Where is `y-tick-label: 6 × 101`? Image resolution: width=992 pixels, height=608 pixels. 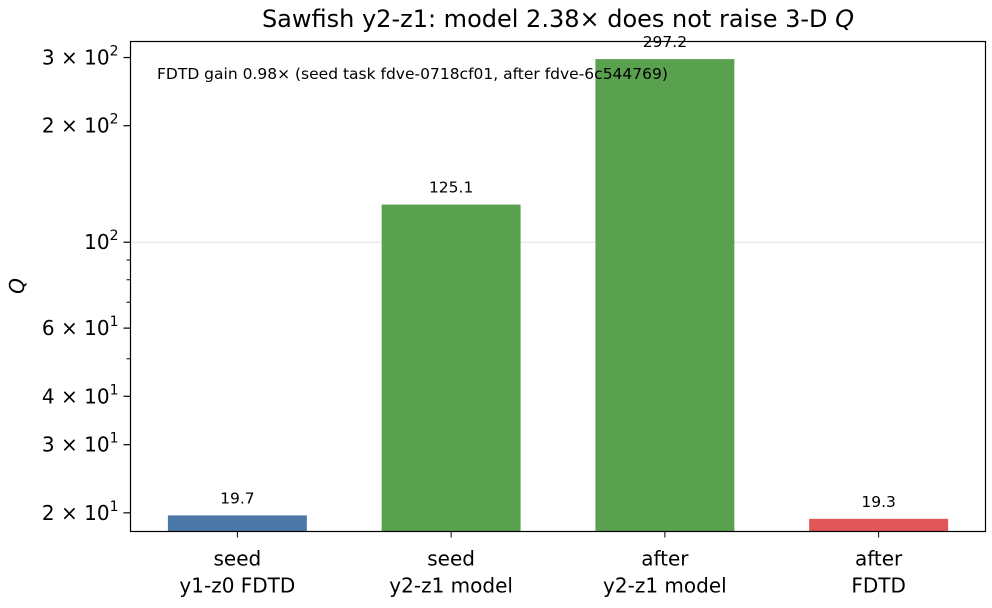
y-tick-label: 6 × 101 is located at coordinates (80, 327).